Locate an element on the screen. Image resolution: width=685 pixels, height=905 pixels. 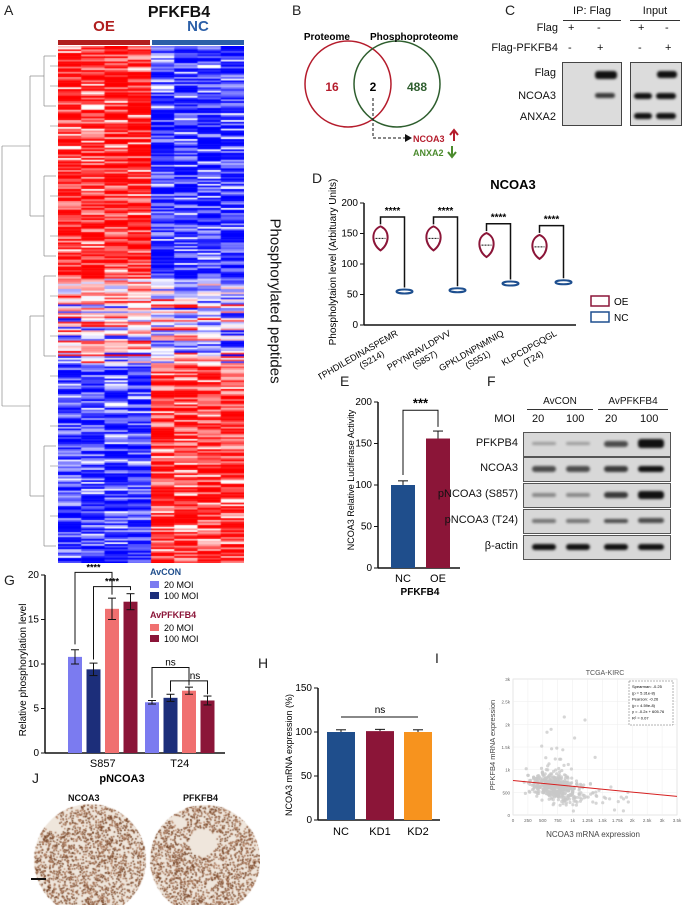
legend-item: 100 MOI is located at coordinates (181, 639).